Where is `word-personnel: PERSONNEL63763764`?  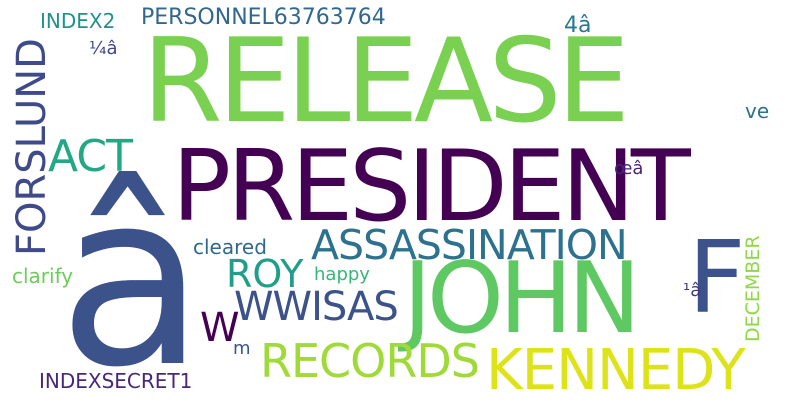
word-personnel: PERSONNEL63763764 is located at coordinates (263, 17).